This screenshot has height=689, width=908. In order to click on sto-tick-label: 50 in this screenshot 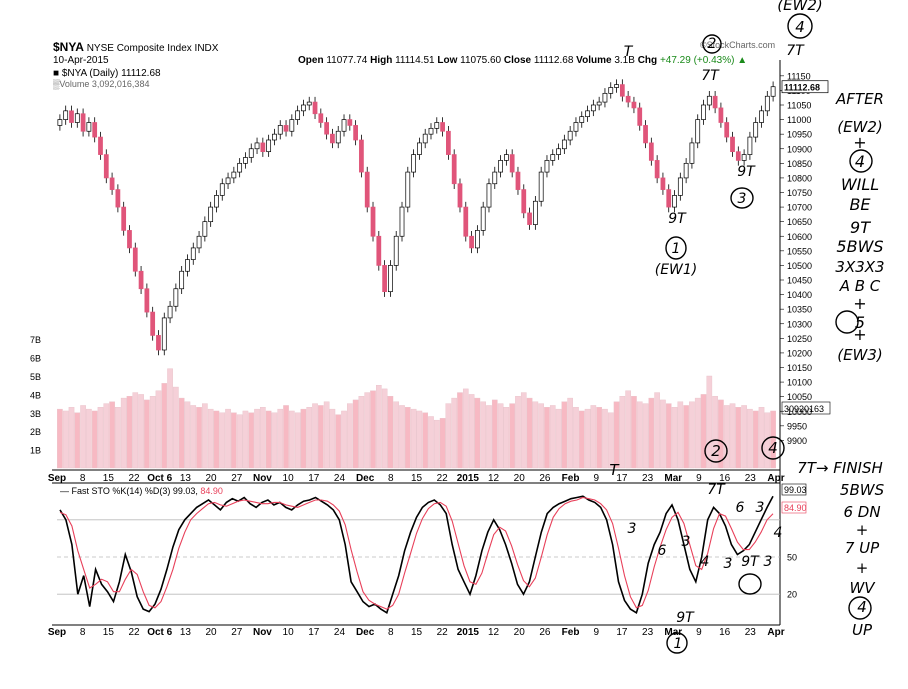, I will do `click(792, 558)`.